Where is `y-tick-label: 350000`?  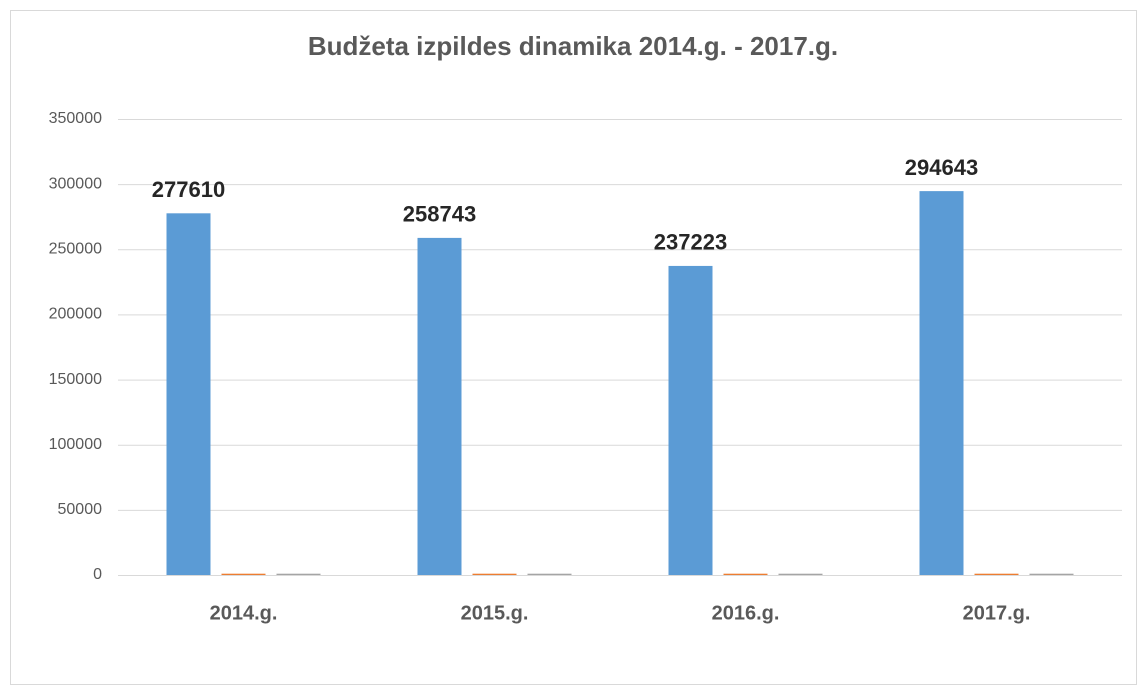 y-tick-label: 350000 is located at coordinates (75, 118).